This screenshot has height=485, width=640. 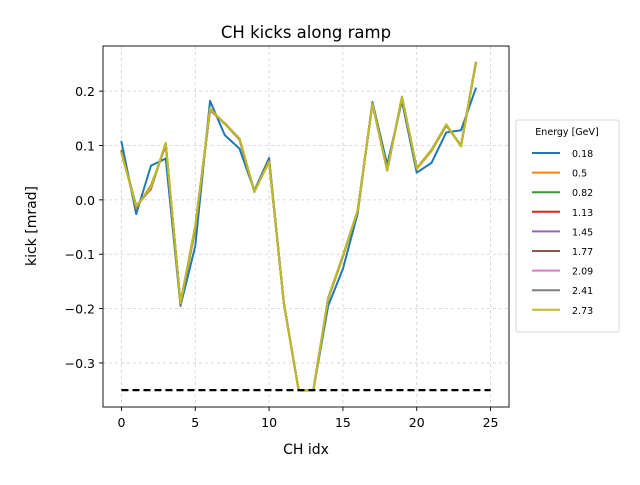 What do you see at coordinates (582, 154) in the screenshot?
I see `legend-item-label: 0.18` at bounding box center [582, 154].